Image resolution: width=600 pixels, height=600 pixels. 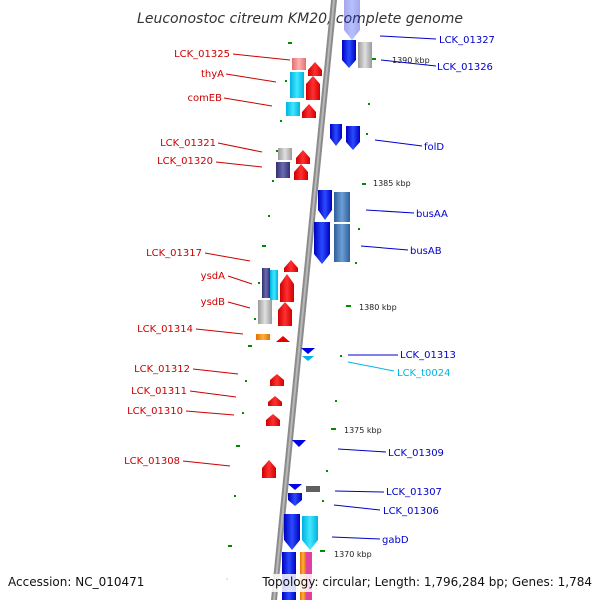 I want to click on footer-background, so click(x=300, y=583).